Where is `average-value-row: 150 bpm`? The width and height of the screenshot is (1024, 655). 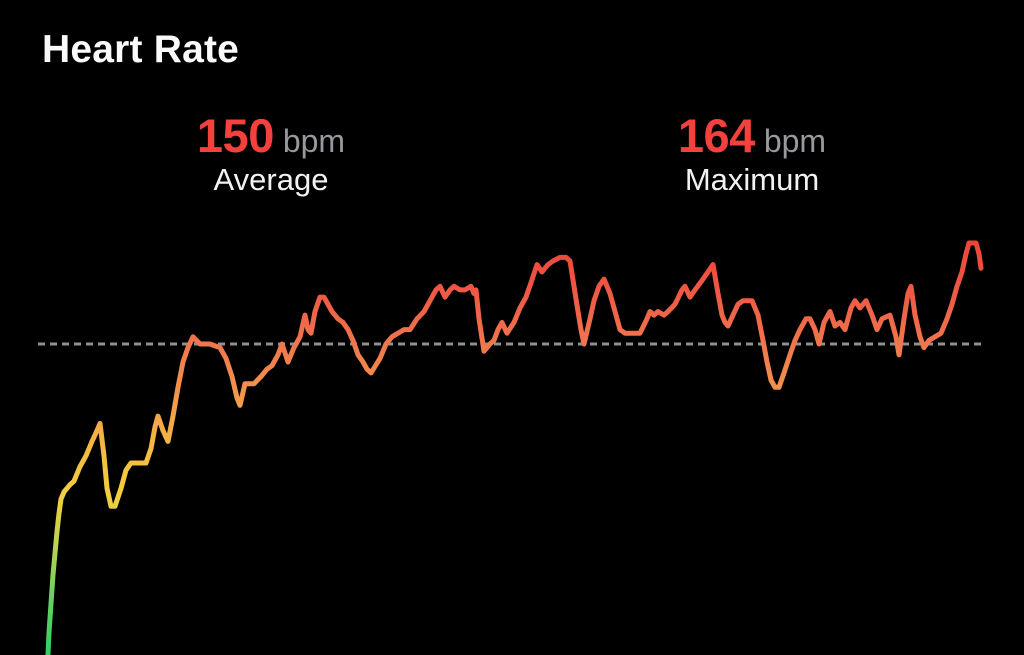
average-value-row: 150 bpm is located at coordinates (271, 135).